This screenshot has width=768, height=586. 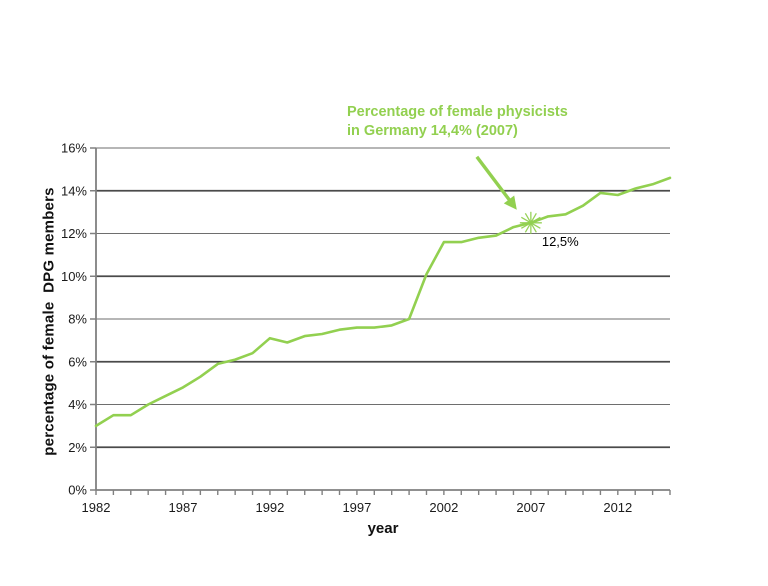 I want to click on y-tick-label-12%: 12%, so click(x=74, y=233).